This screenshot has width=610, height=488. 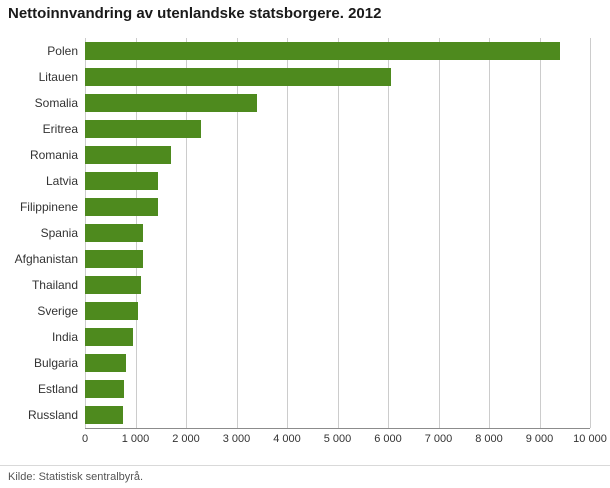 I want to click on bar-filippinene, so click(x=122, y=207).